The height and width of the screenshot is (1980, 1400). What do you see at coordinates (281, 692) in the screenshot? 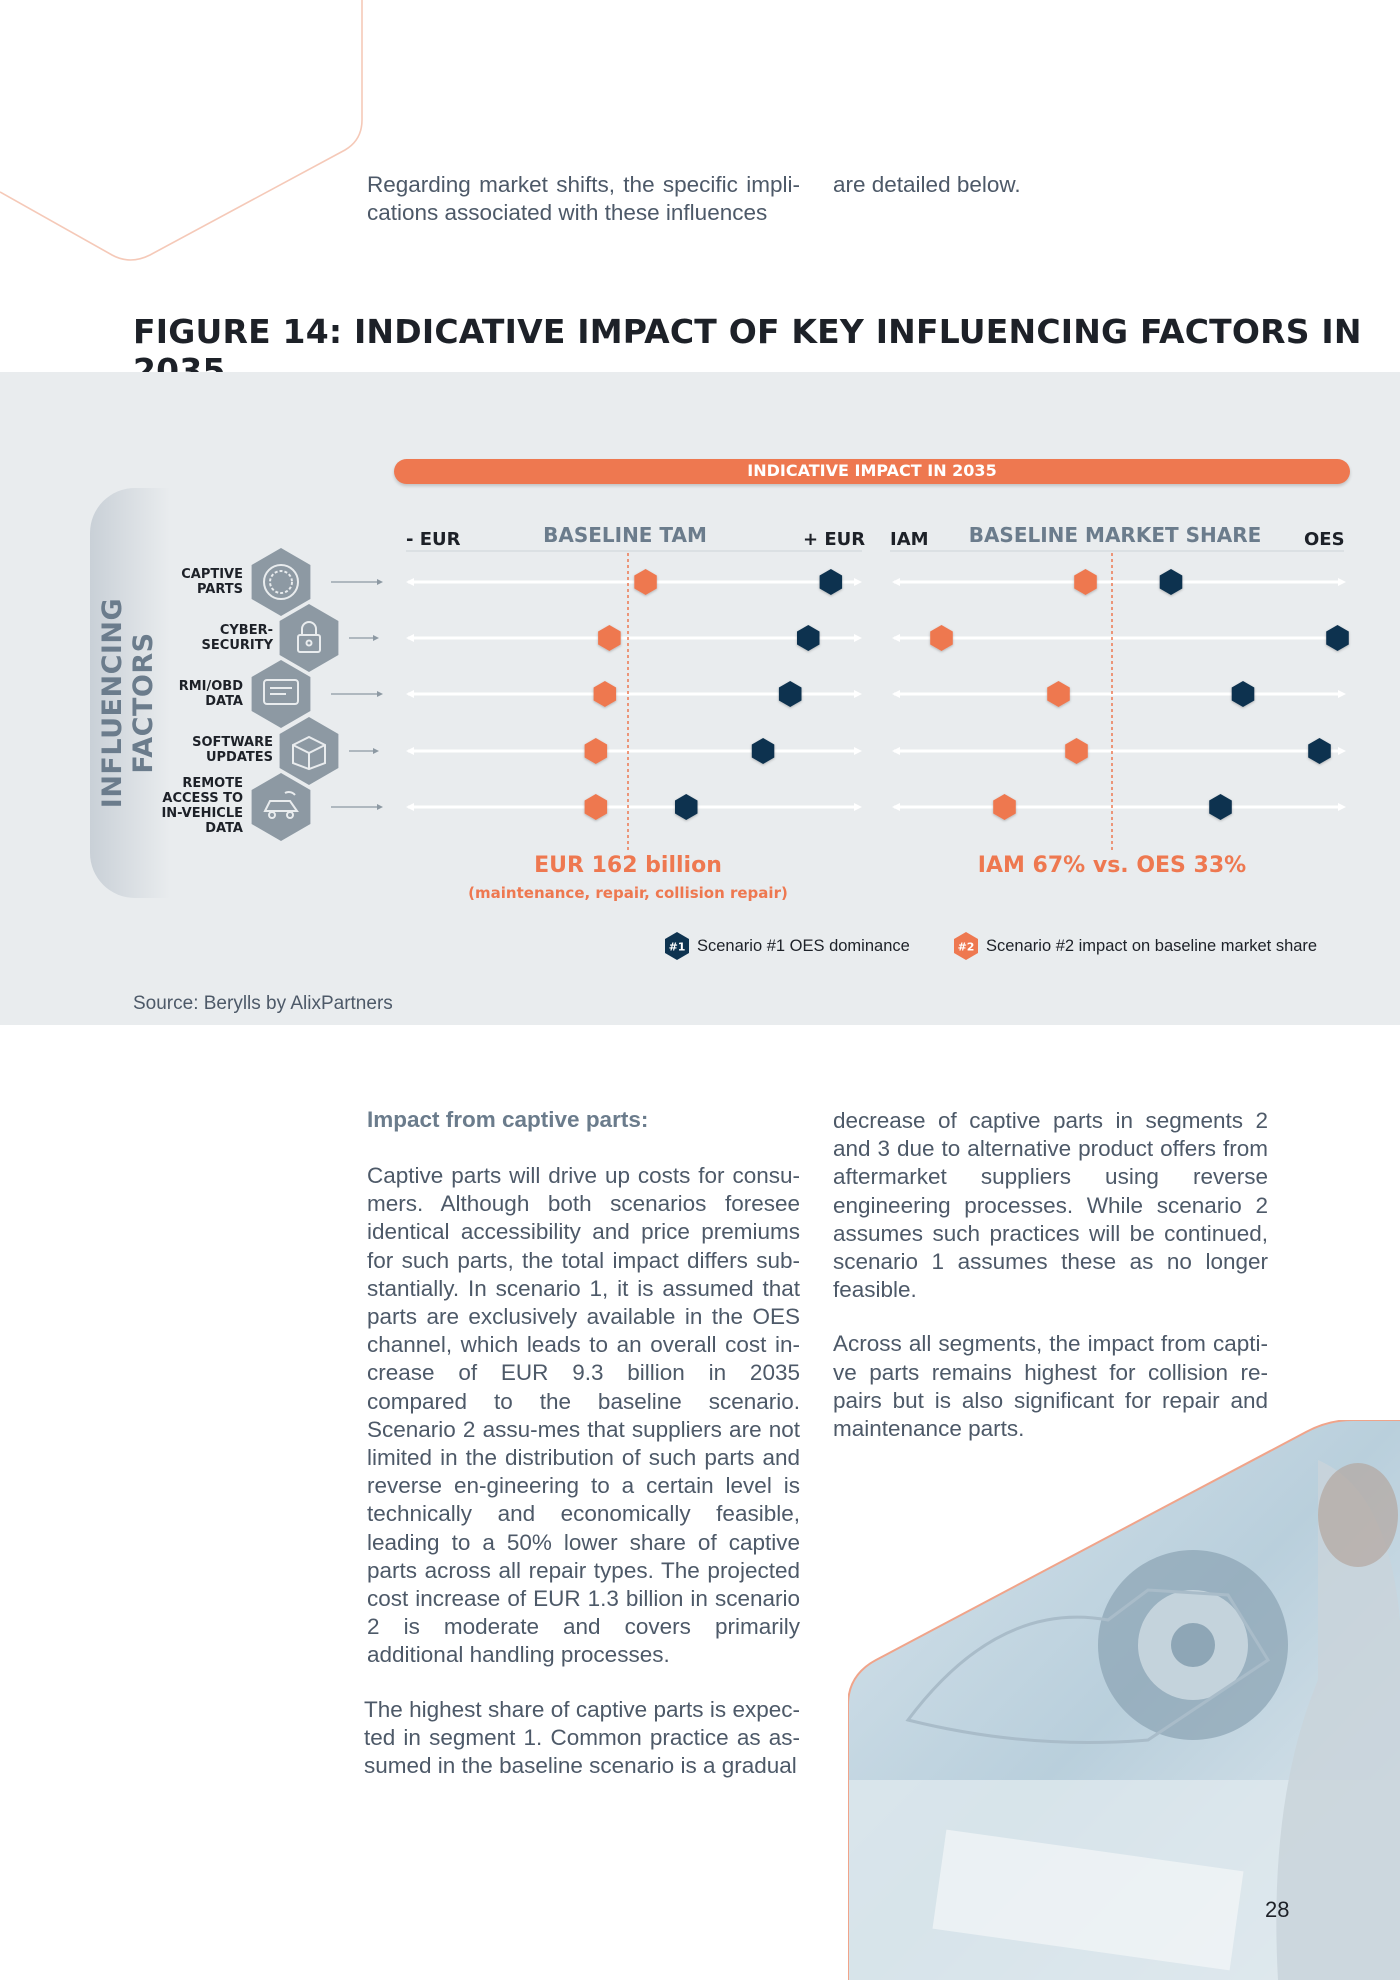
I see `obd-data-icon` at bounding box center [281, 692].